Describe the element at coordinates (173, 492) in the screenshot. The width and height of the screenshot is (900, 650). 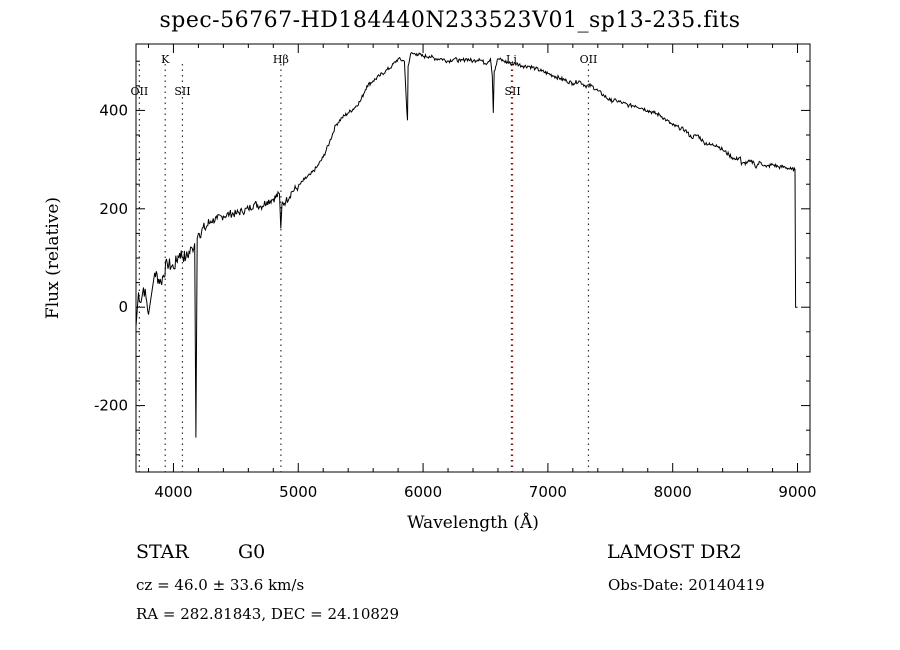
I see `x-tick-label: 4000` at that location.